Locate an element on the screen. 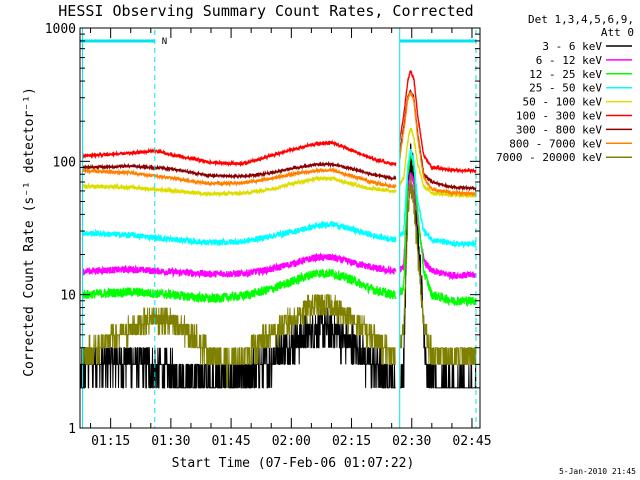 Image resolution: width=640 pixels, height=480 pixels. date-stamp: 5-Jan-2010 21:45 is located at coordinates (597, 471).